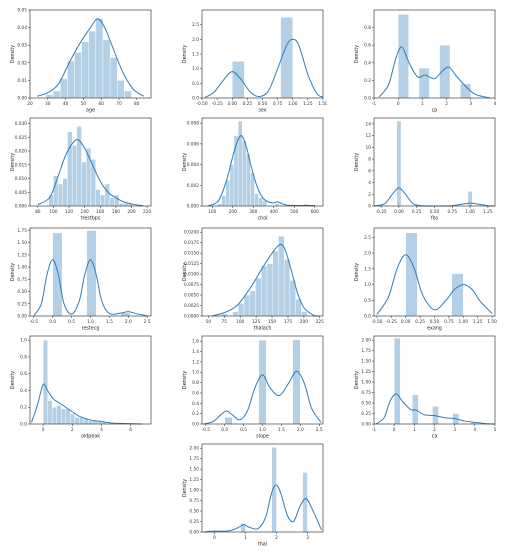 This screenshot has height=552, width=513. I want to click on chart-svg-cp: -1 0 1 2 3 4 0.0 0.2 0.4 0.6 0.8 cp Density, so click(425, 61).